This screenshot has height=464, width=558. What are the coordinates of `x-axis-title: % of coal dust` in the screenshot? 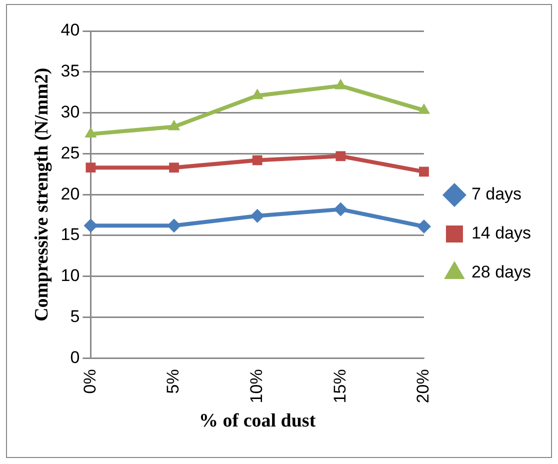 It's located at (257, 421).